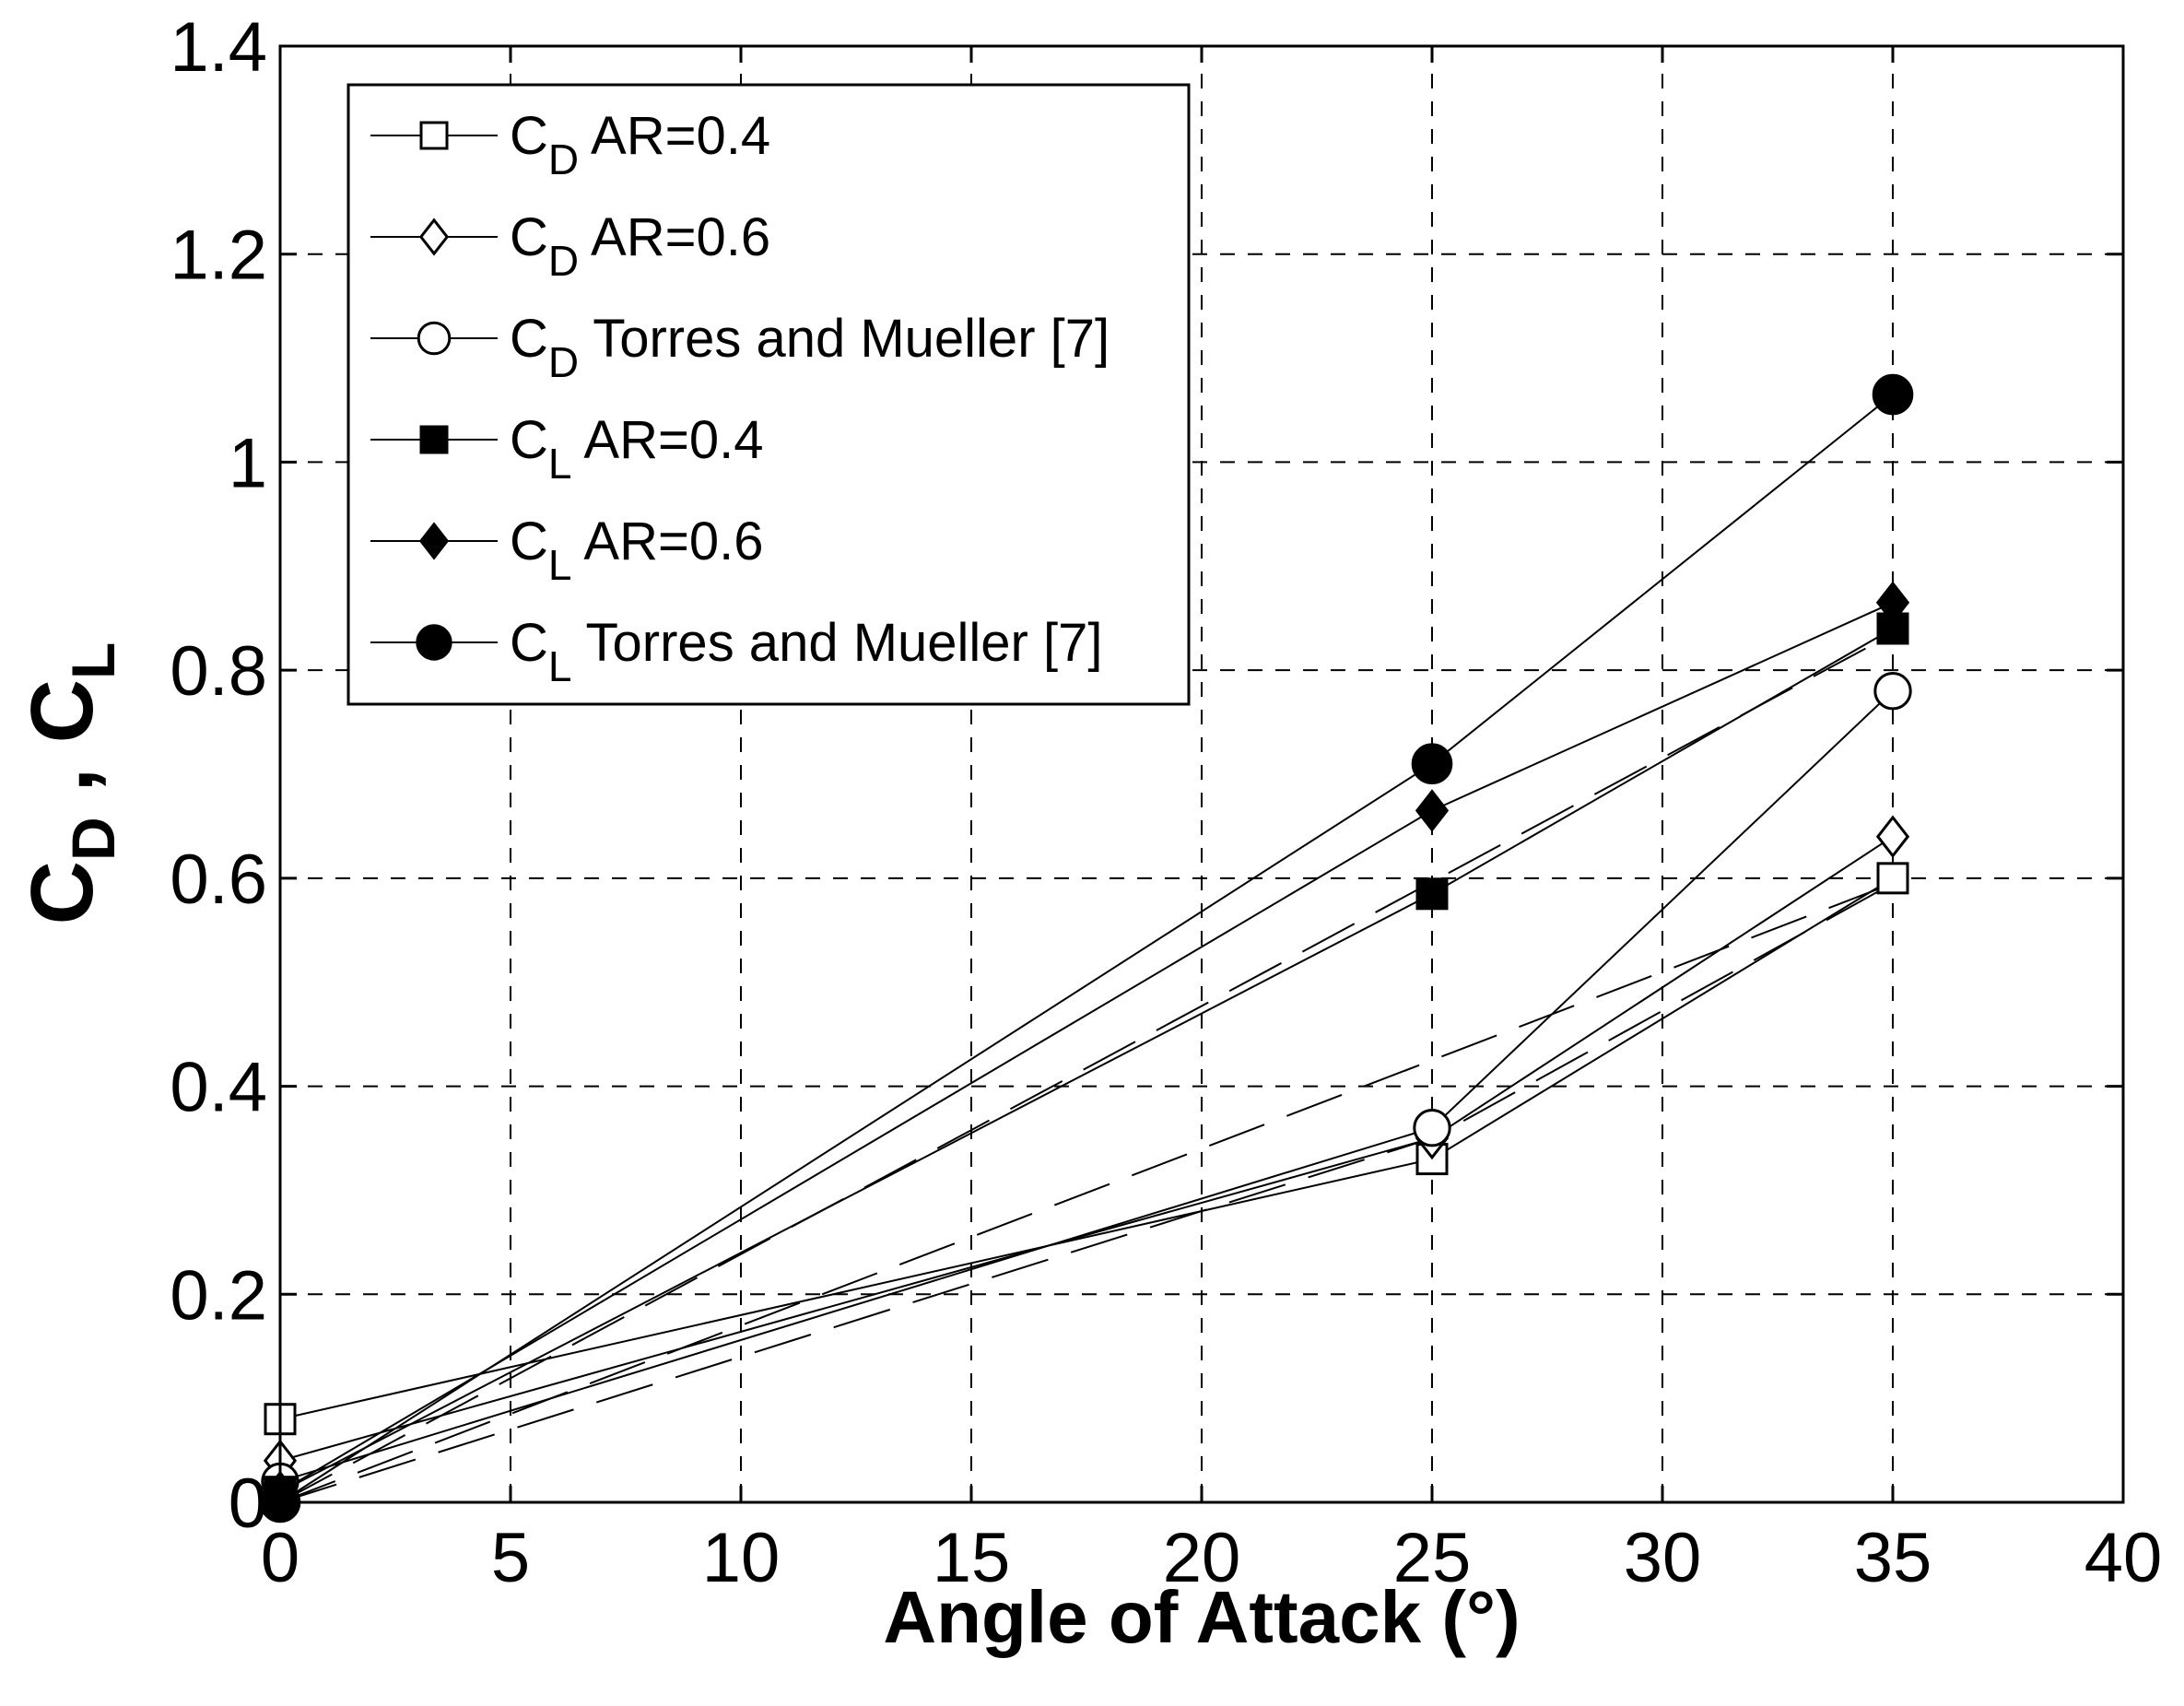 This screenshot has width=2184, height=1706. Describe the element at coordinates (93, 839) in the screenshot. I see `y-axis-title-sub-d: D` at that location.